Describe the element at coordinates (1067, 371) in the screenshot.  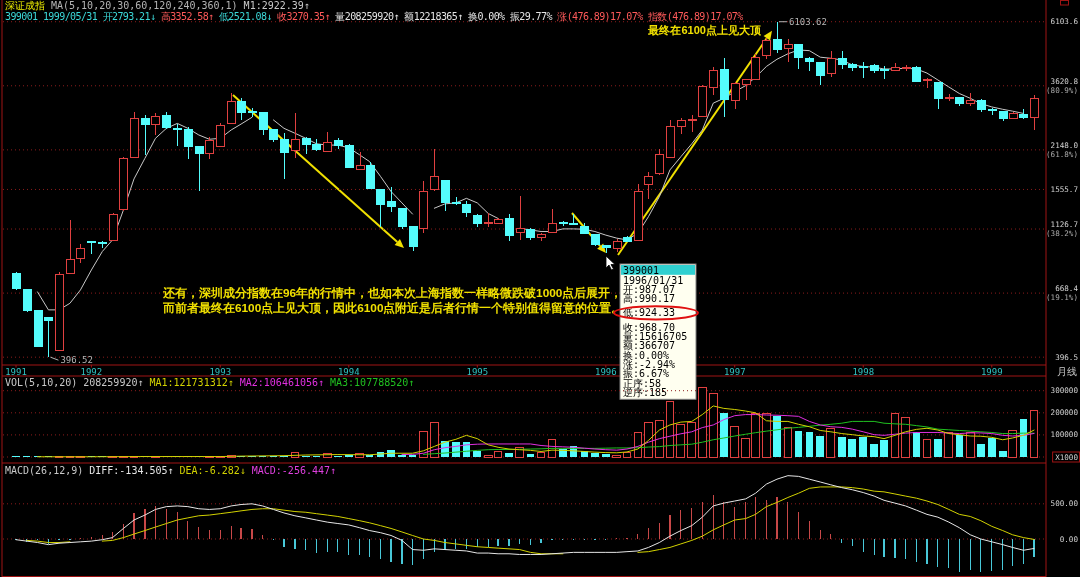
I see `text: 月线` at that location.